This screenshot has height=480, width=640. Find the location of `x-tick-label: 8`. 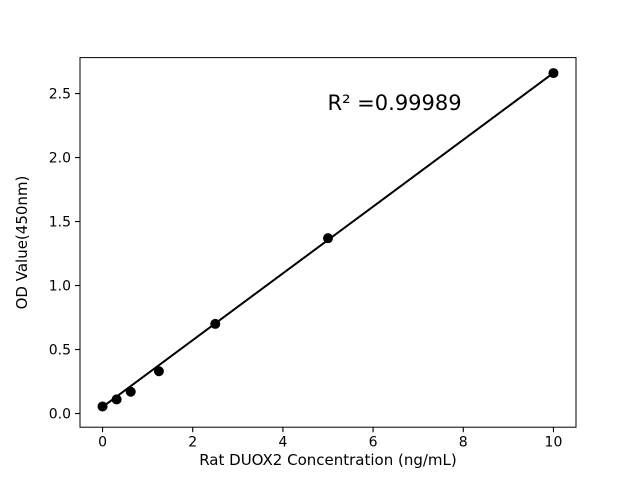

x-tick-label: 8 is located at coordinates (463, 443).